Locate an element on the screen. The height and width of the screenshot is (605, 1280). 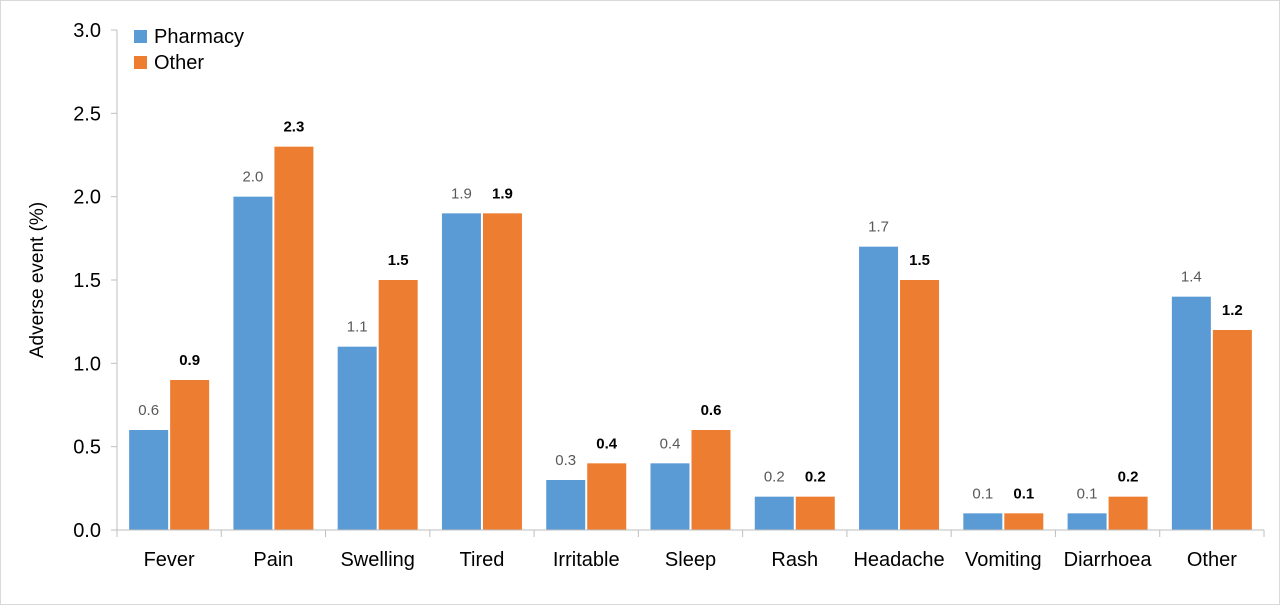
x-category-label: Headache is located at coordinates (898, 560).